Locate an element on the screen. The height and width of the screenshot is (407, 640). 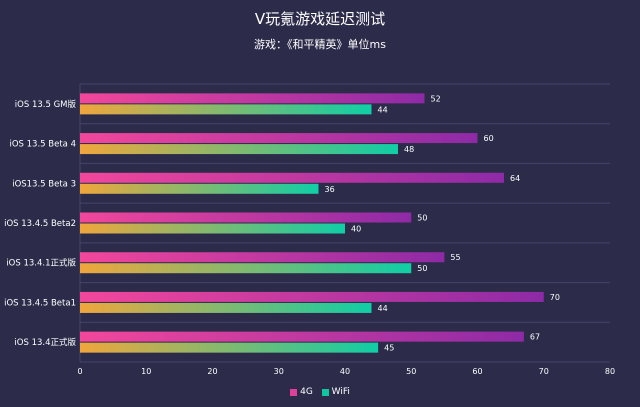
data-label-wifi: 40 is located at coordinates (356, 229).